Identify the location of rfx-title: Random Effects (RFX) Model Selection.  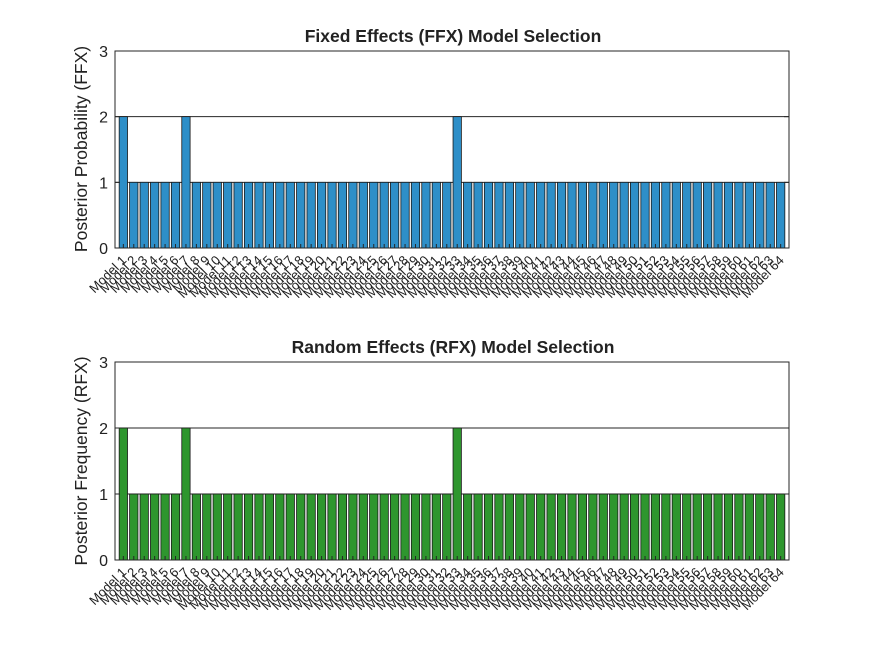
(453, 347).